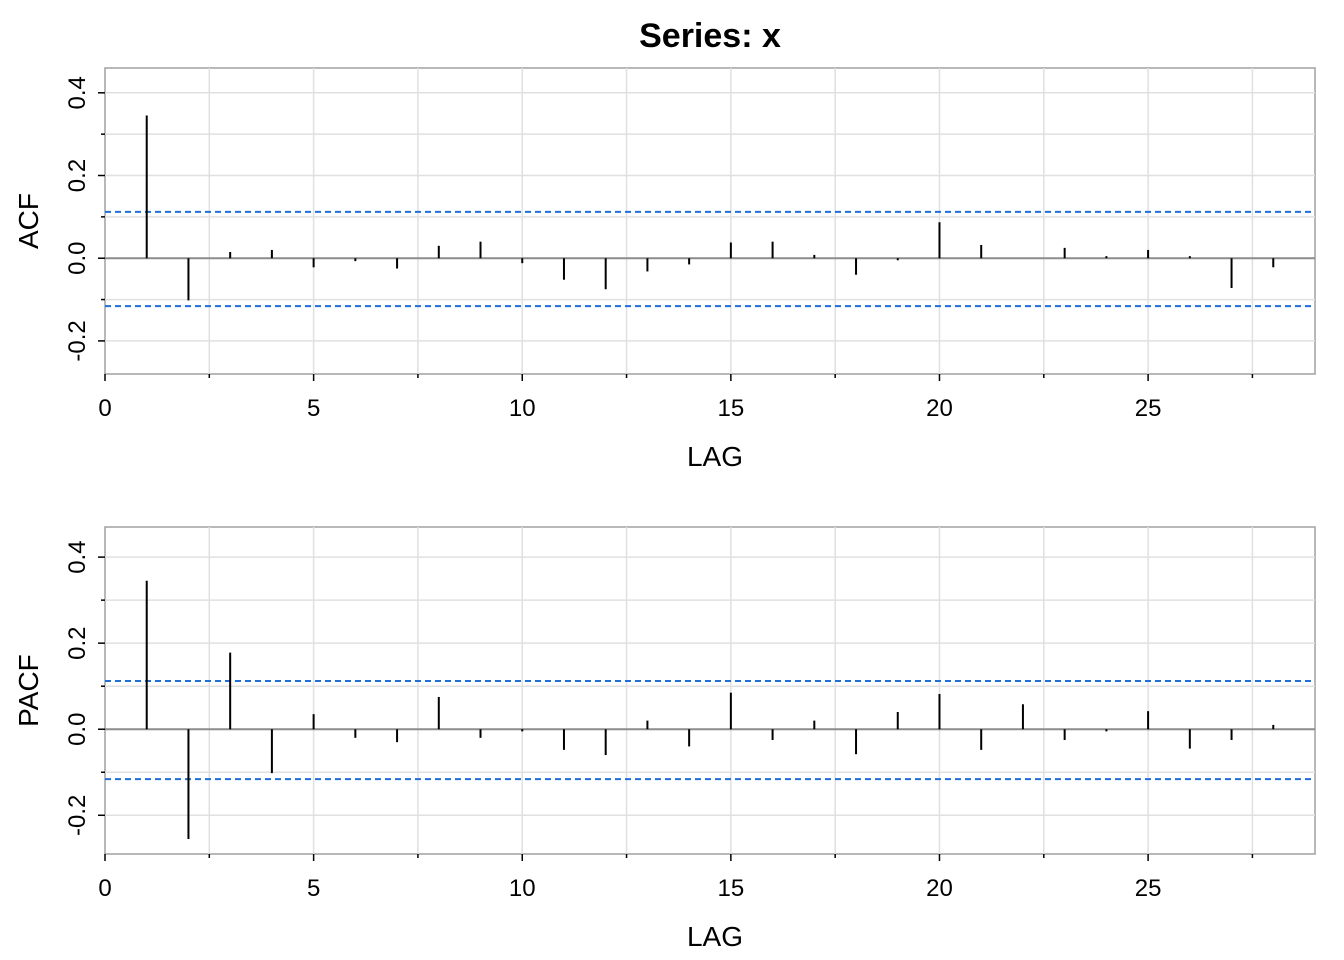 The width and height of the screenshot is (1344, 960). Describe the element at coordinates (939, 408) in the screenshot. I see `acf-x-tick-label: 20` at that location.